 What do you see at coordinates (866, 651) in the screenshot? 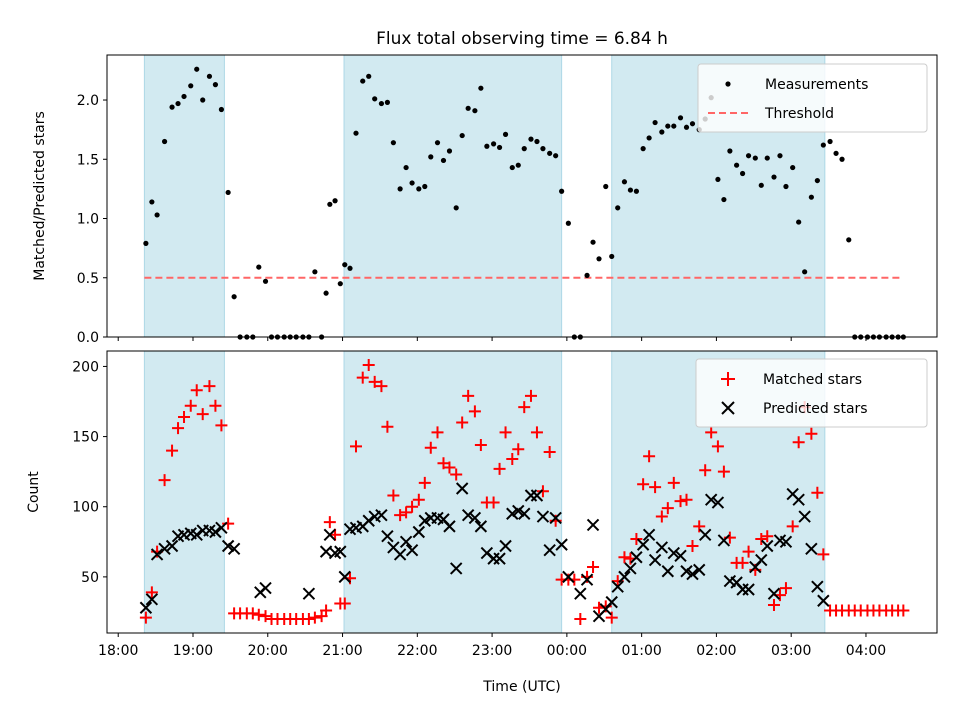
I see `x-tick-label: 04:00` at bounding box center [866, 651].